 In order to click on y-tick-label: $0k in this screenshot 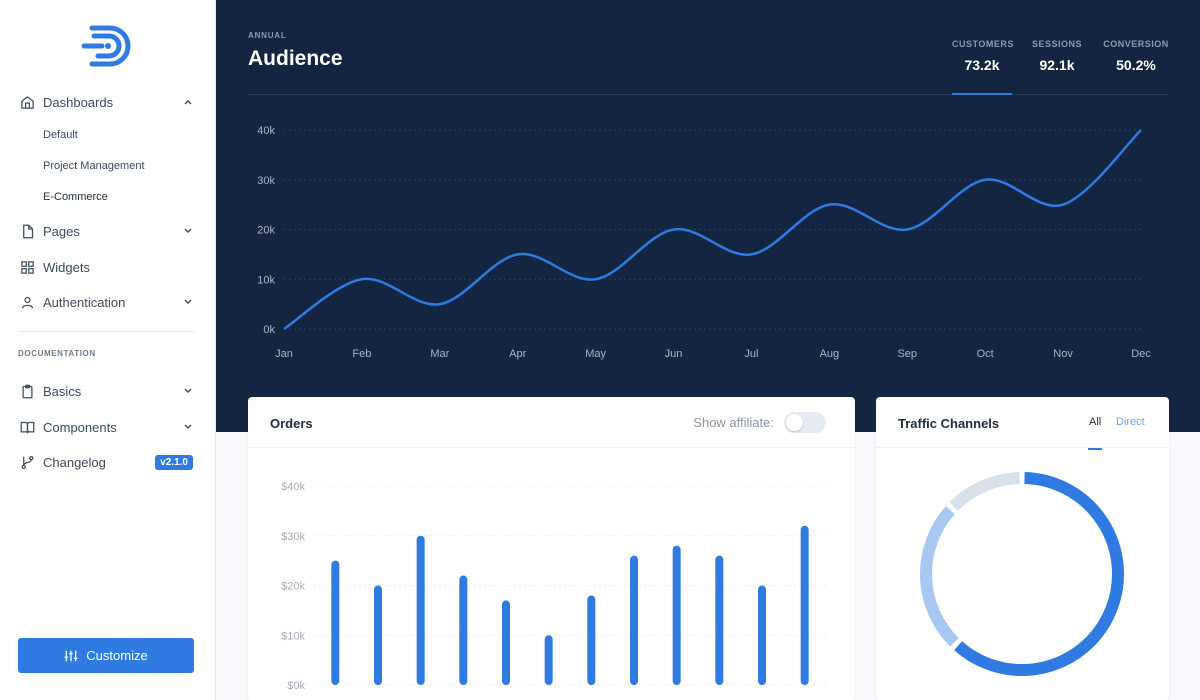, I will do `click(296, 686)`.